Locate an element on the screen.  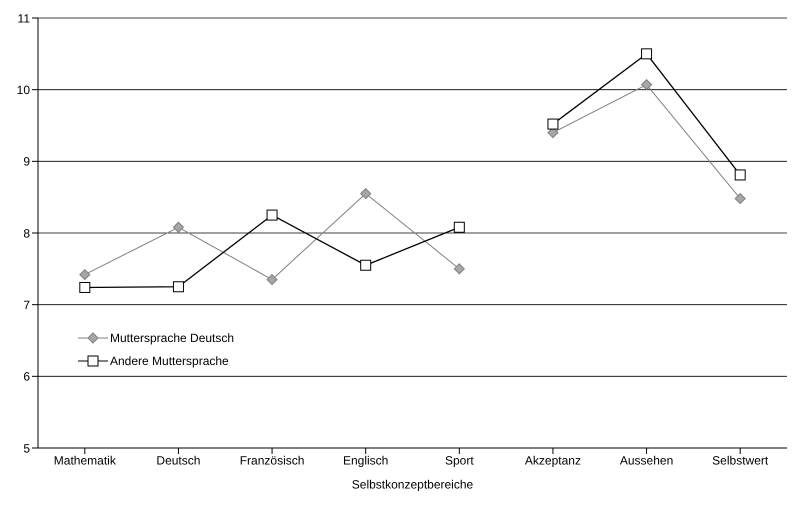
y-tick-label: 7 is located at coordinates (26, 305).